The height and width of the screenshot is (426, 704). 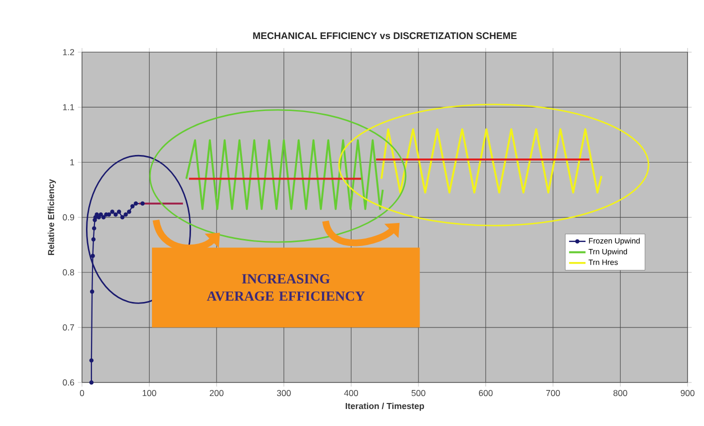 I want to click on y-tick-label: 0.8, so click(x=68, y=272).